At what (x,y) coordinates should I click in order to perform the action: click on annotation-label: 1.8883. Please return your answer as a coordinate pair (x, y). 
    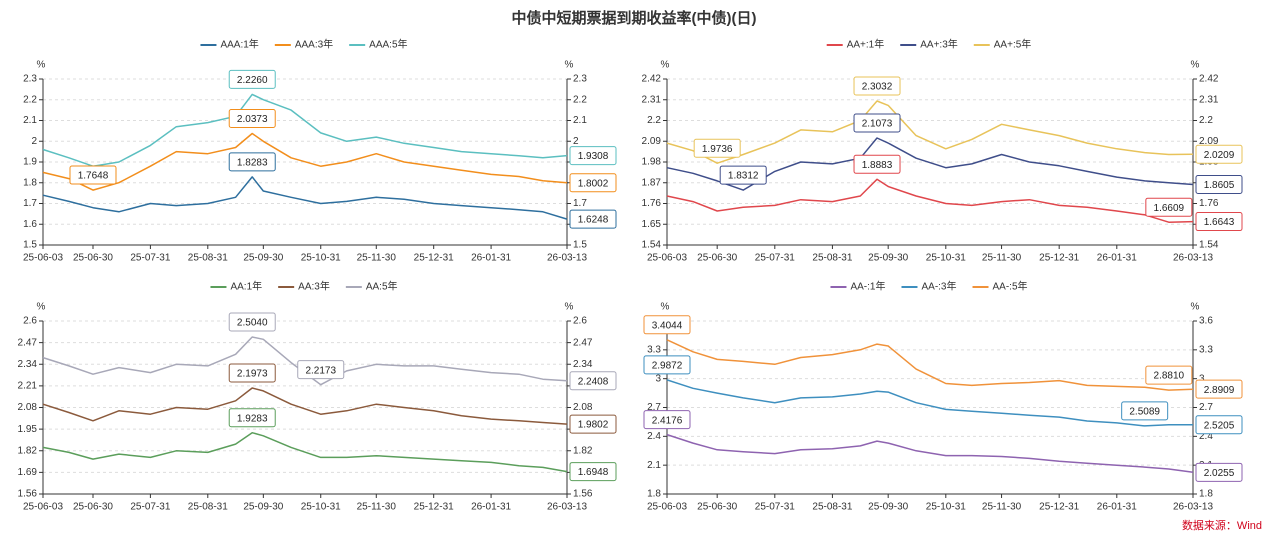
    Looking at the image, I should click on (877, 165).